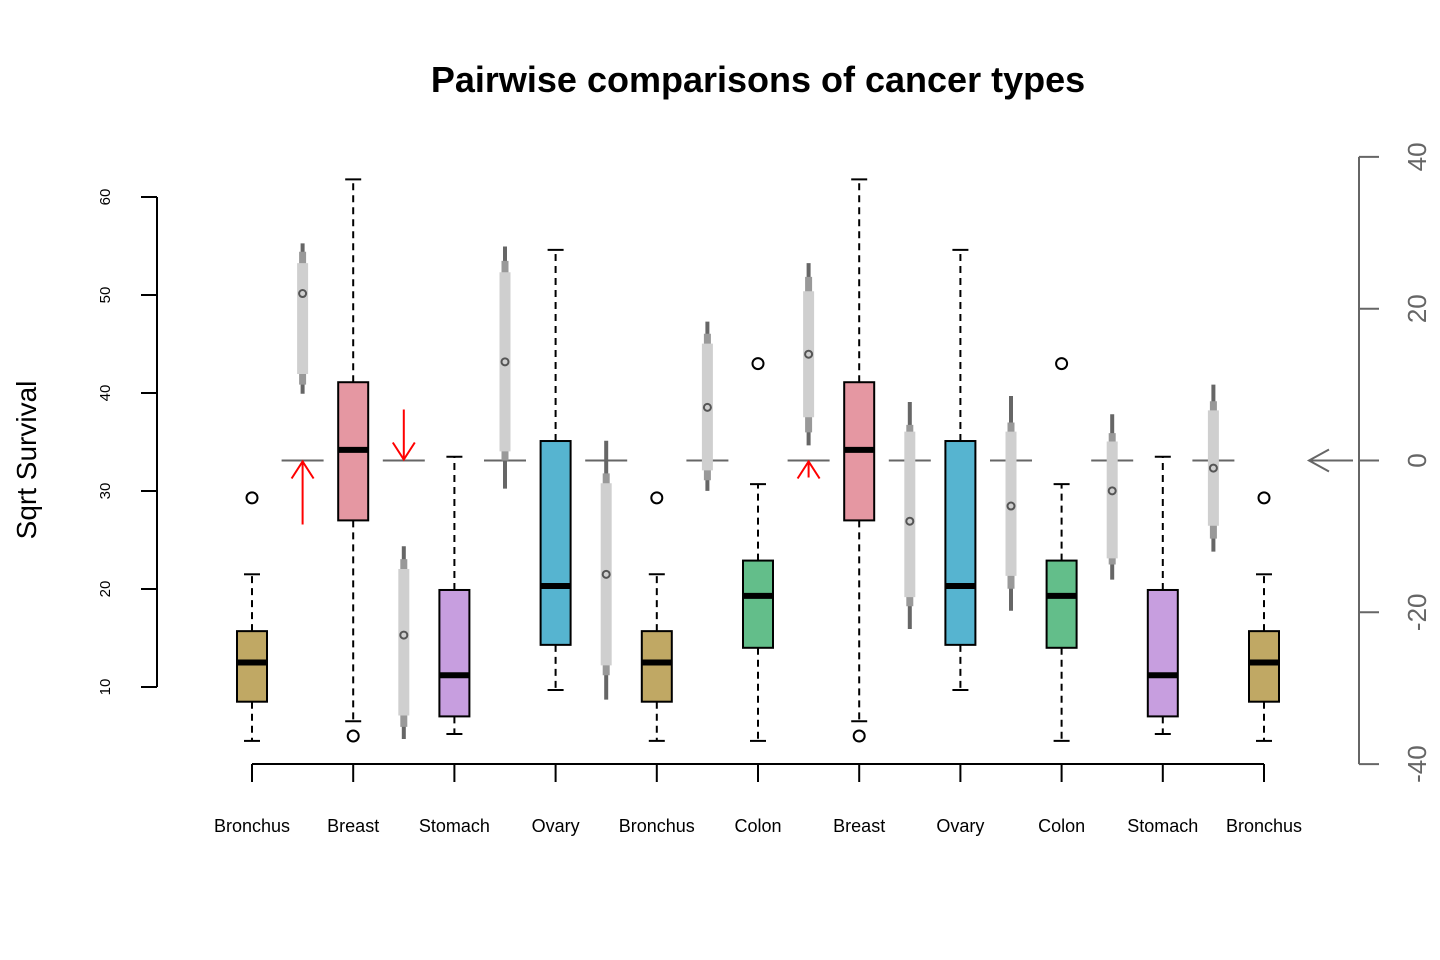  Describe the element at coordinates (1417, 460) in the screenshot. I see `diff-tick-label: 0` at that location.